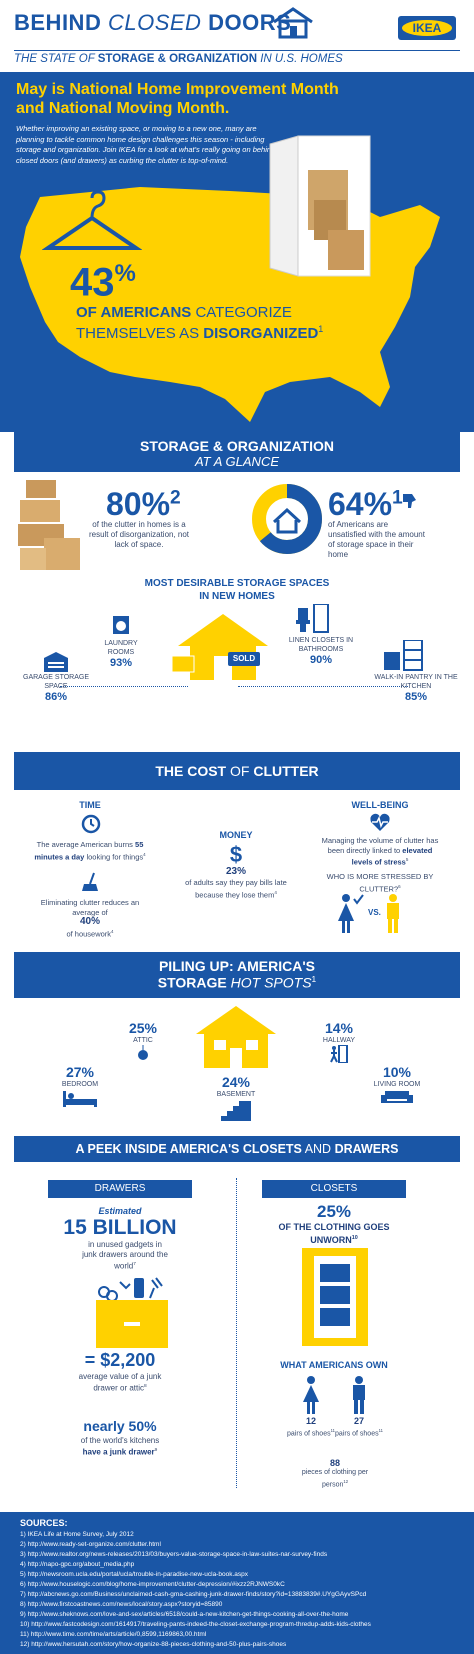  What do you see at coordinates (121, 648) in the screenshot?
I see `laundry-label: LAUNDRY ROOMS` at bounding box center [121, 648].